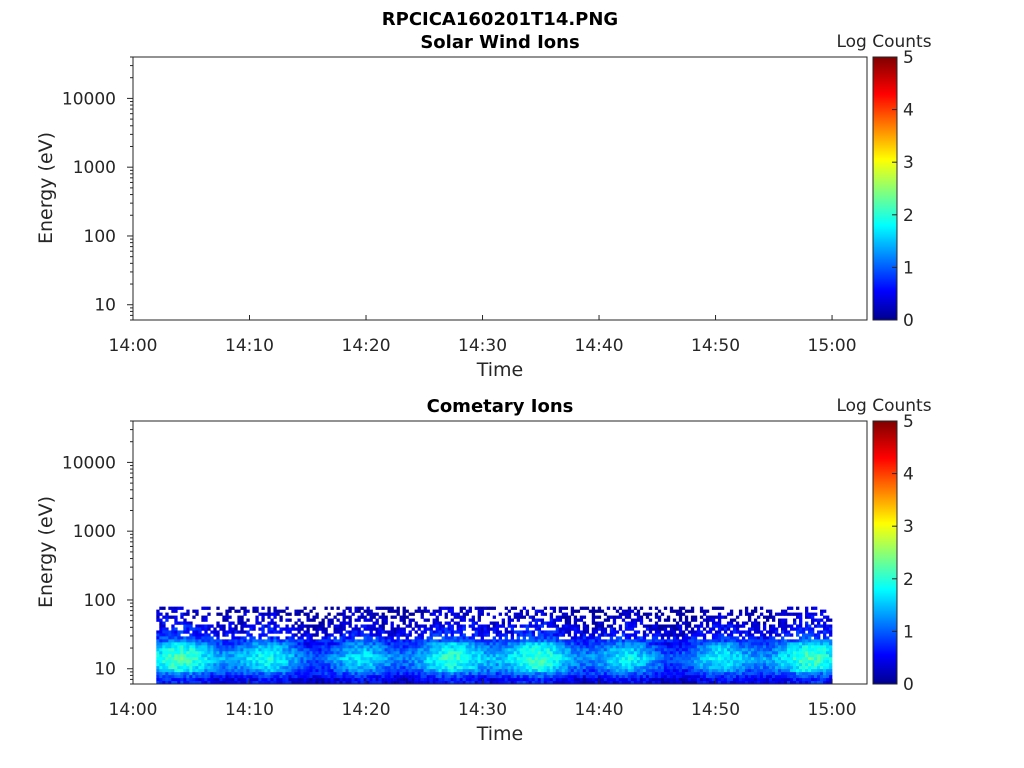  I want to click on colorbar-label: Log Counts, so click(883, 42).